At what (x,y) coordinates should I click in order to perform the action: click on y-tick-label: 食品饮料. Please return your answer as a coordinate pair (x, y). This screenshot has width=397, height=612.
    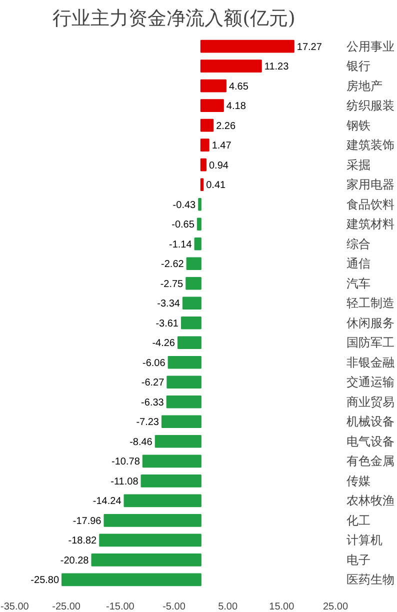
    Looking at the image, I should click on (370, 204).